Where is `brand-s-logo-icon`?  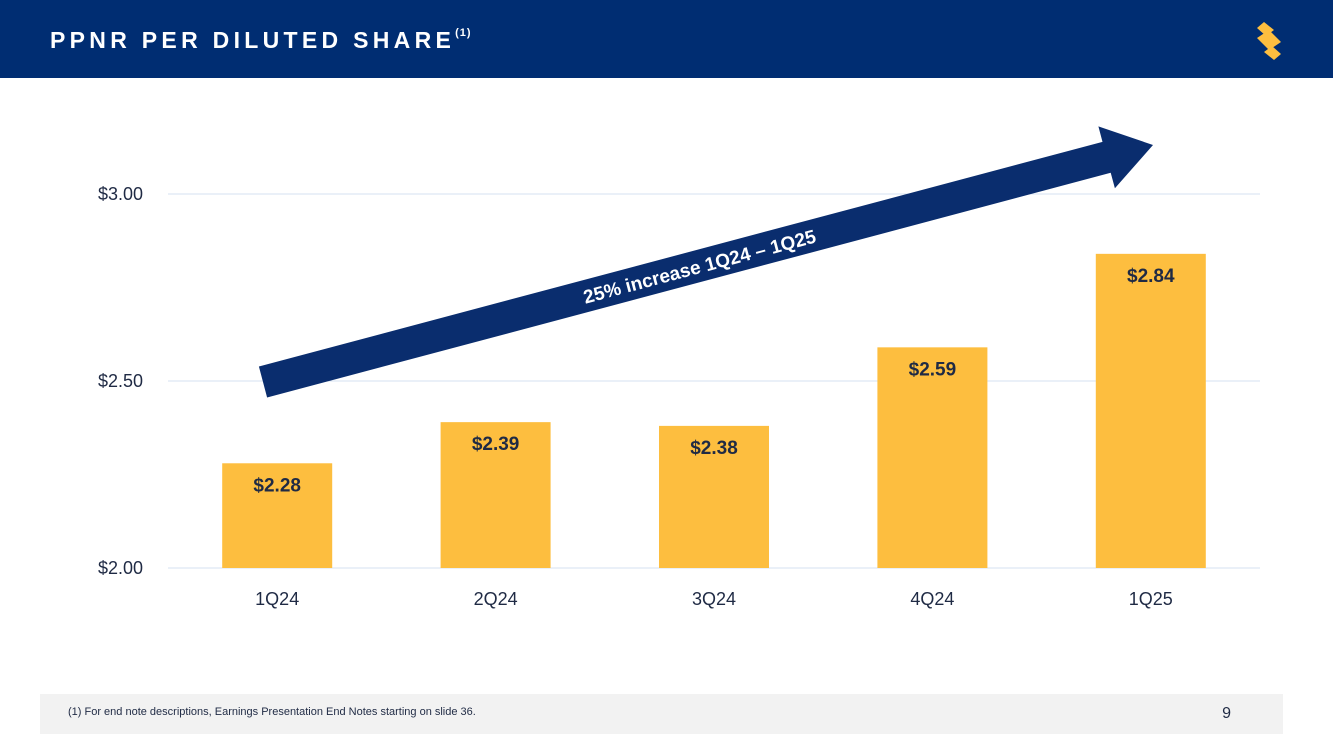 brand-s-logo-icon is located at coordinates (1269, 41).